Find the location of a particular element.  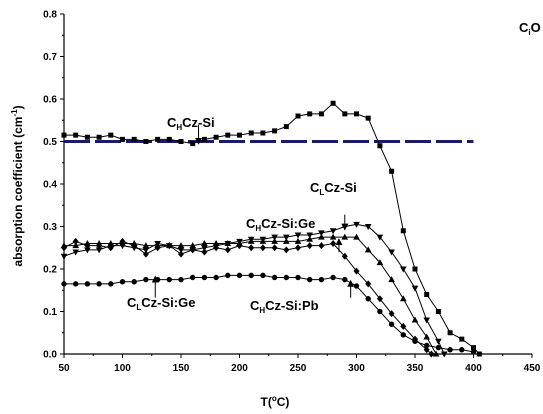

x-tick-label: 350 is located at coordinates (415, 368).